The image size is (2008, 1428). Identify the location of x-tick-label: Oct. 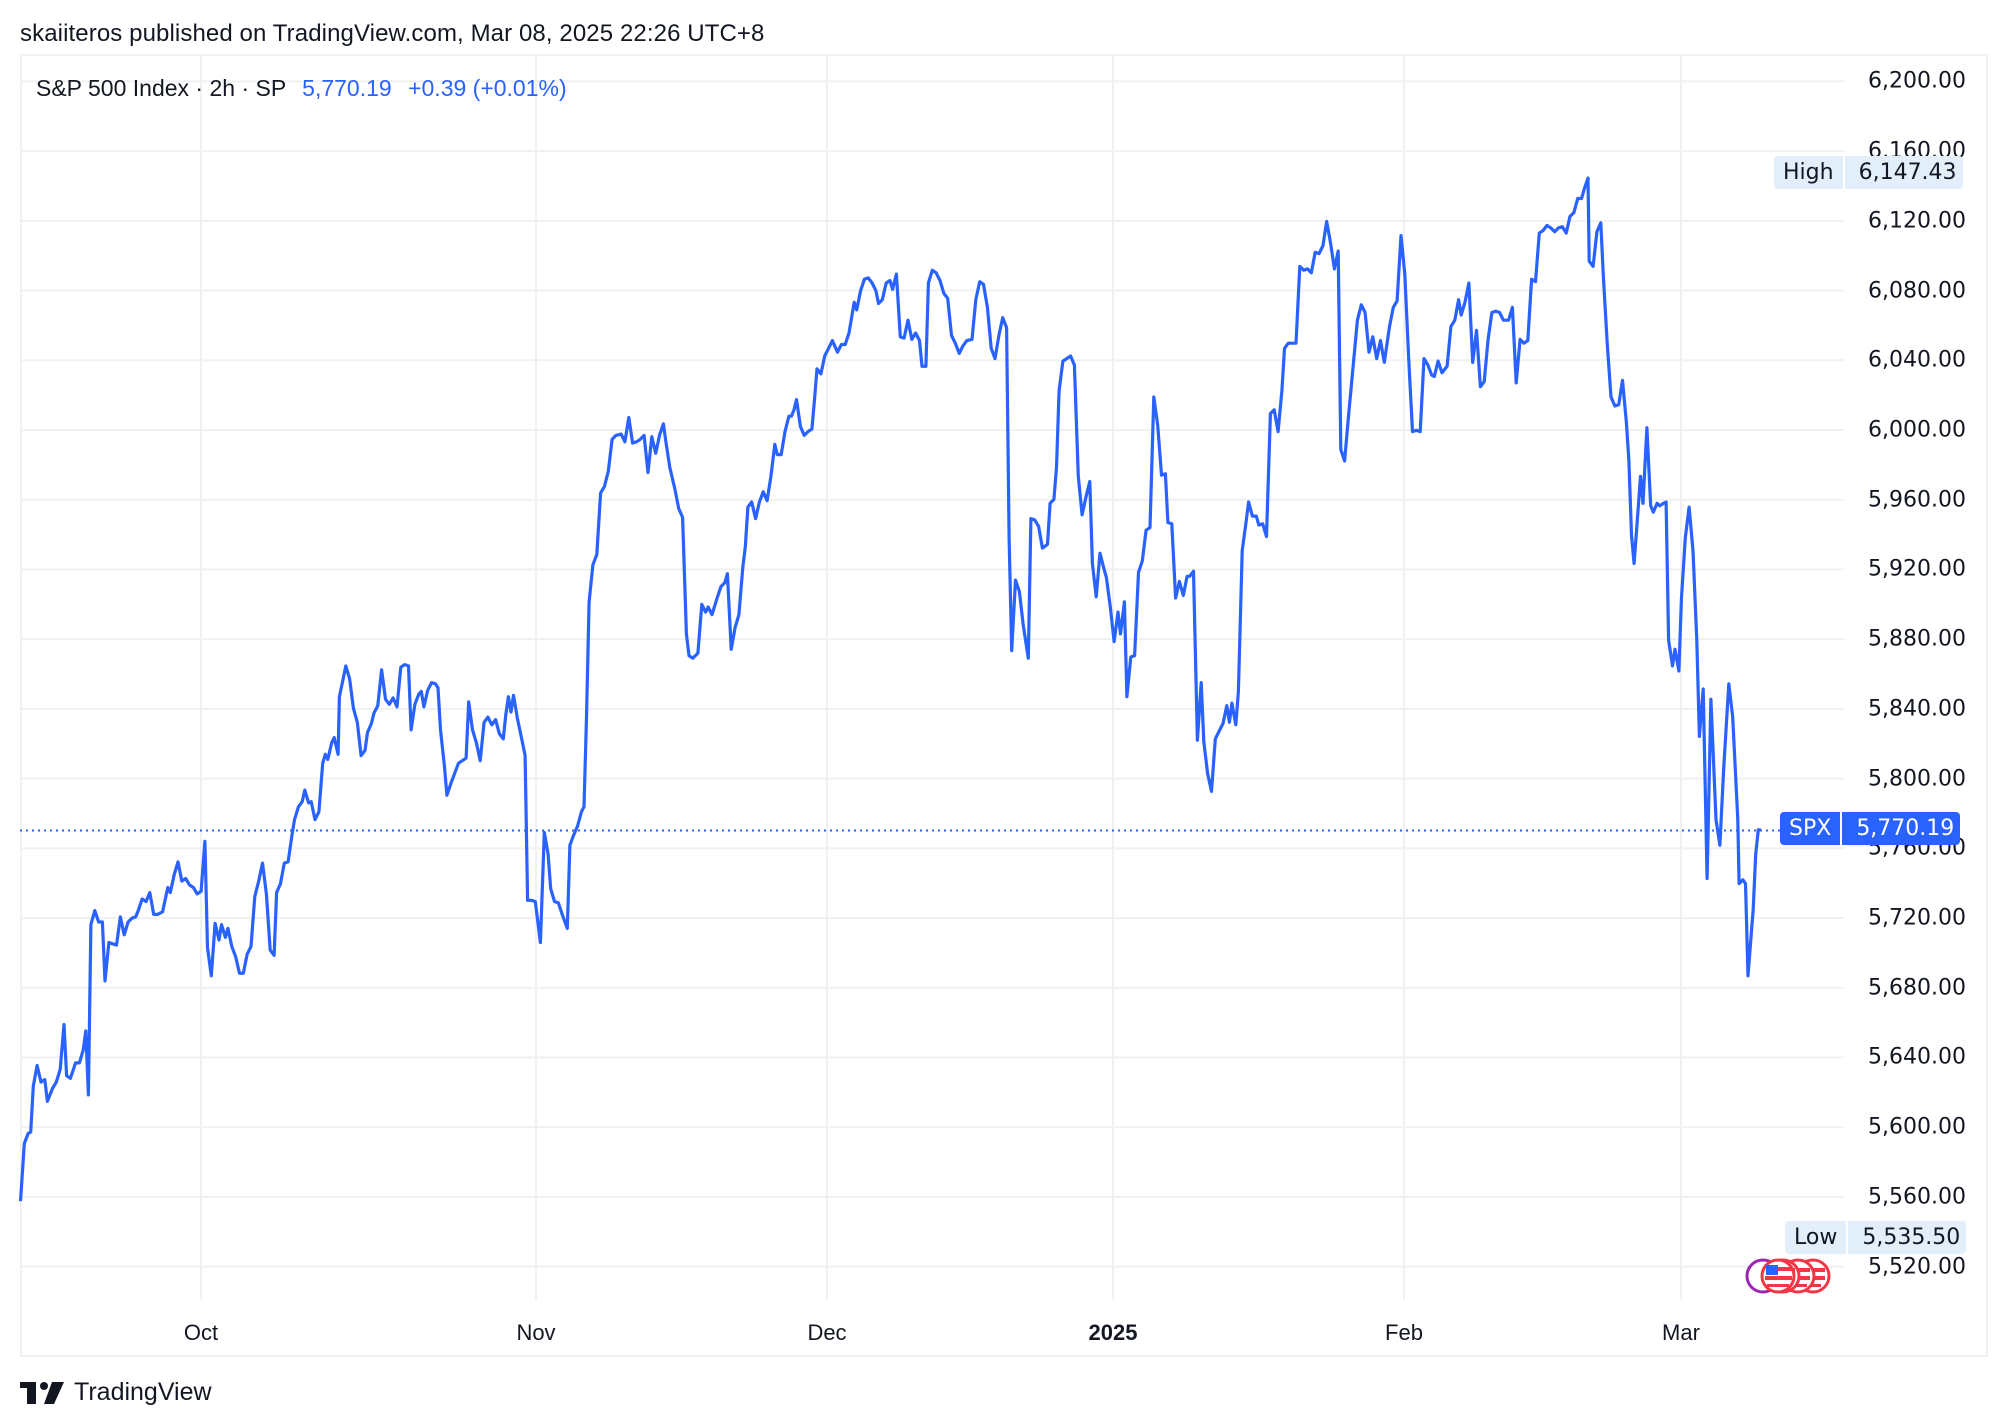
(201, 1332).